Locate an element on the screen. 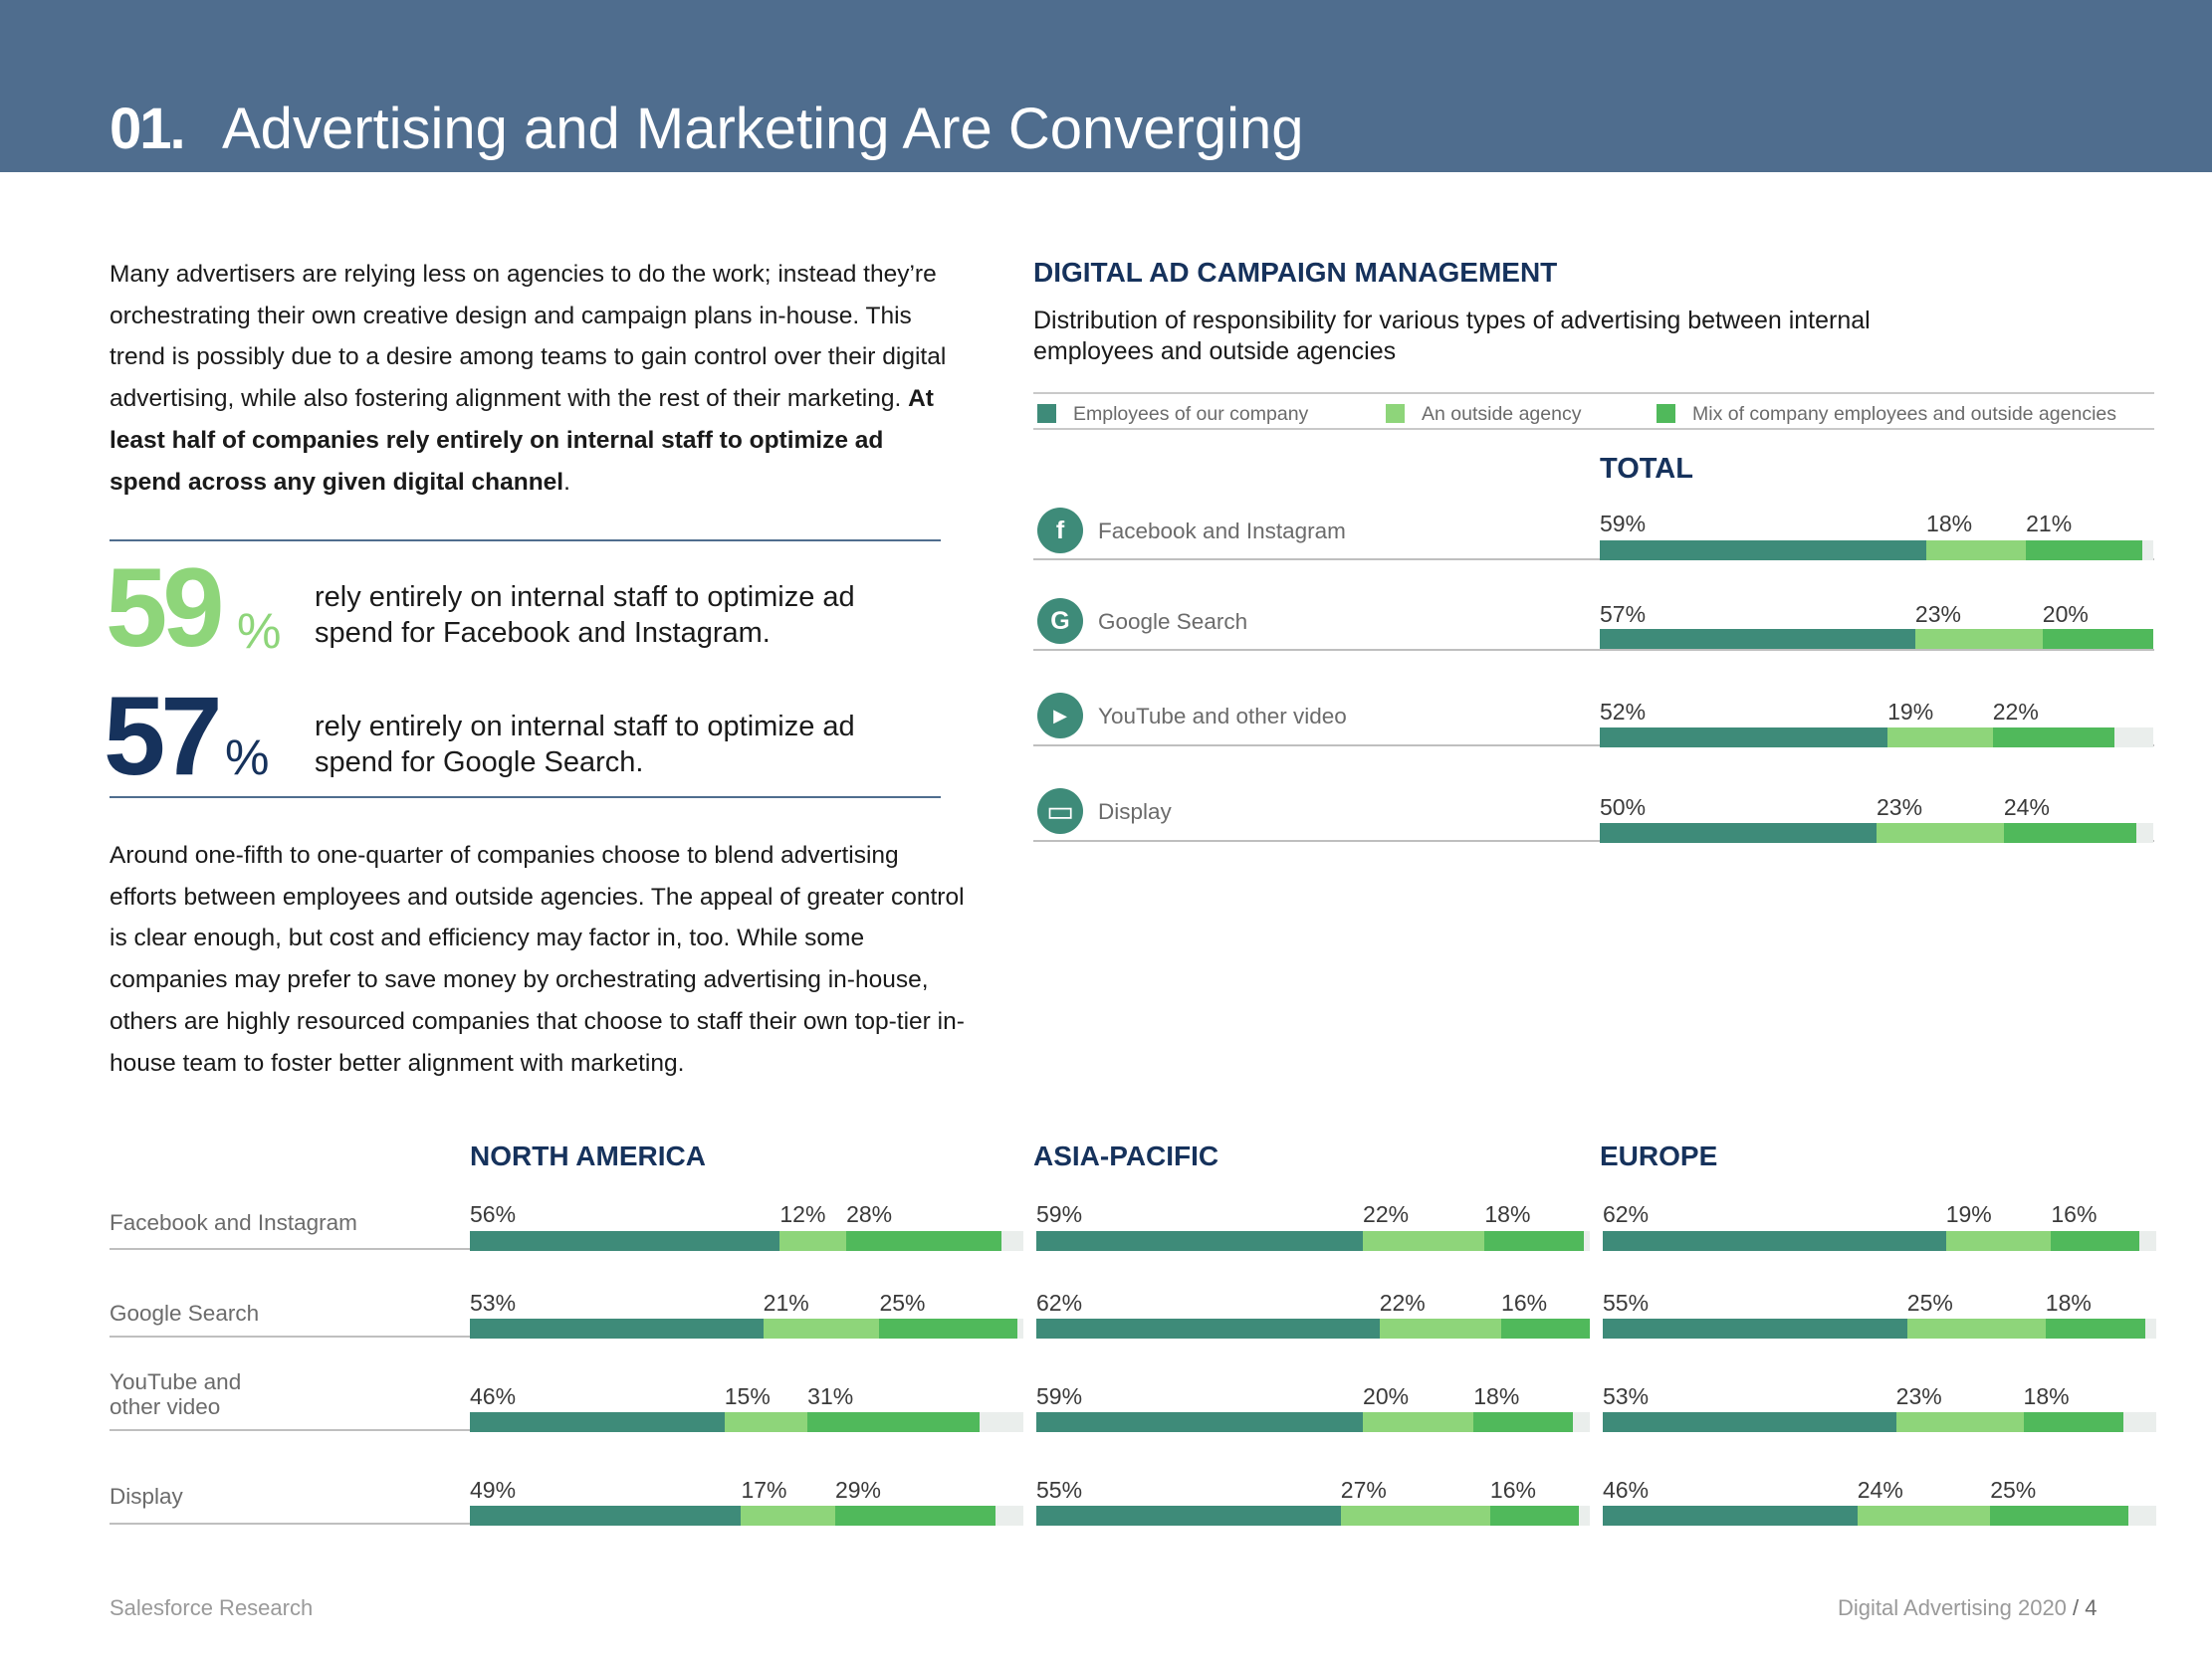 This screenshot has width=2212, height=1659. footer-page-info: Digital Advertising 2020 / 4 is located at coordinates (1968, 1608).